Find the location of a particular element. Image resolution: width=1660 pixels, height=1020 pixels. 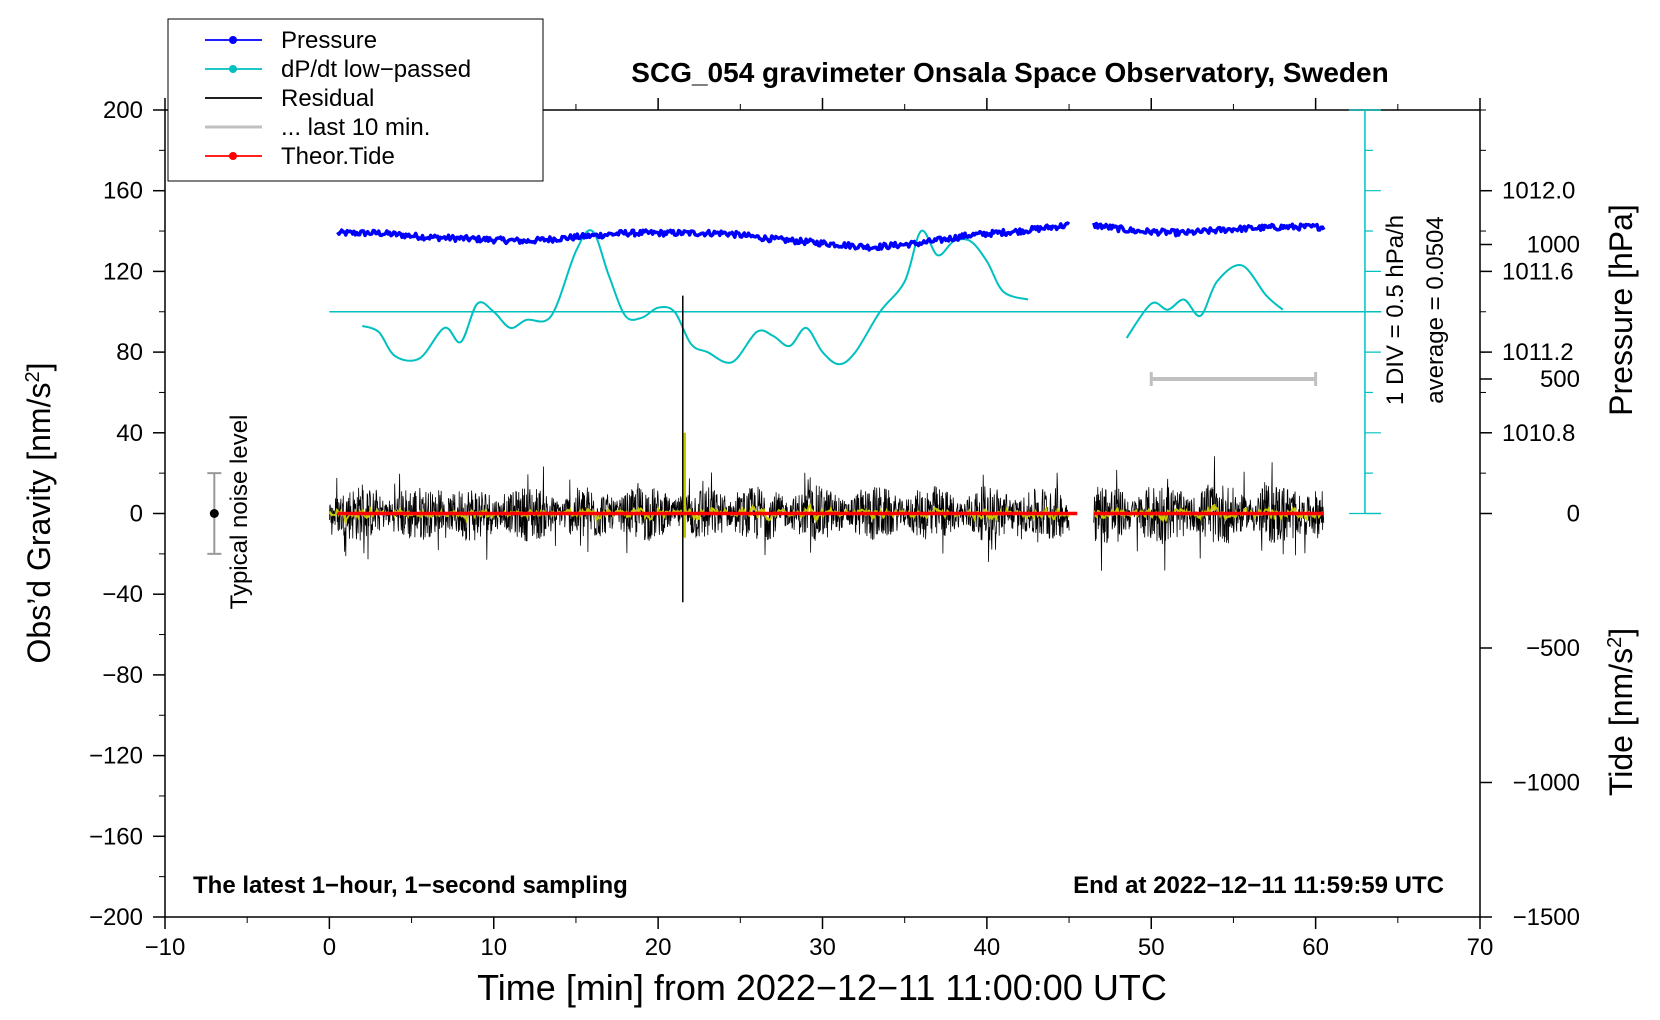

div-scale-label: 1 DIV = 0.5 hPa/h is located at coordinates (1395, 310).